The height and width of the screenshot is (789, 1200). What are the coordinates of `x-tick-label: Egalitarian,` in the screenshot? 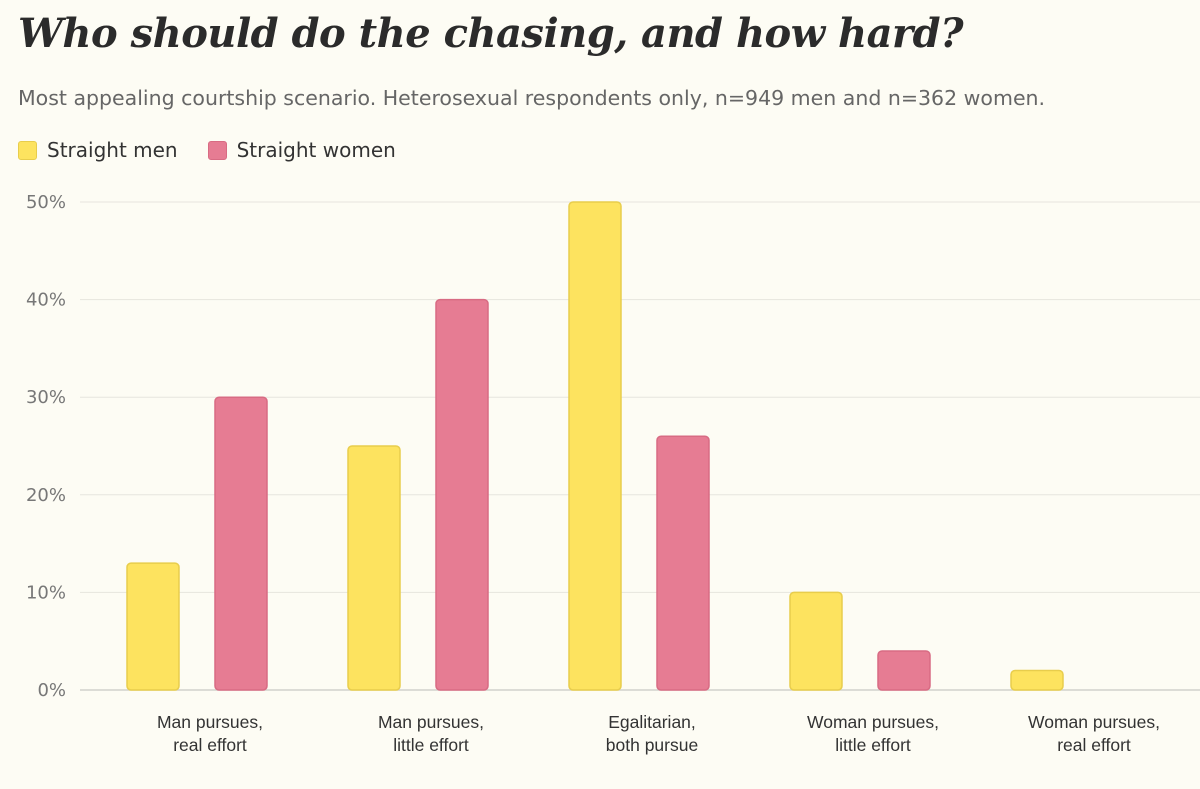 It's located at (652, 722).